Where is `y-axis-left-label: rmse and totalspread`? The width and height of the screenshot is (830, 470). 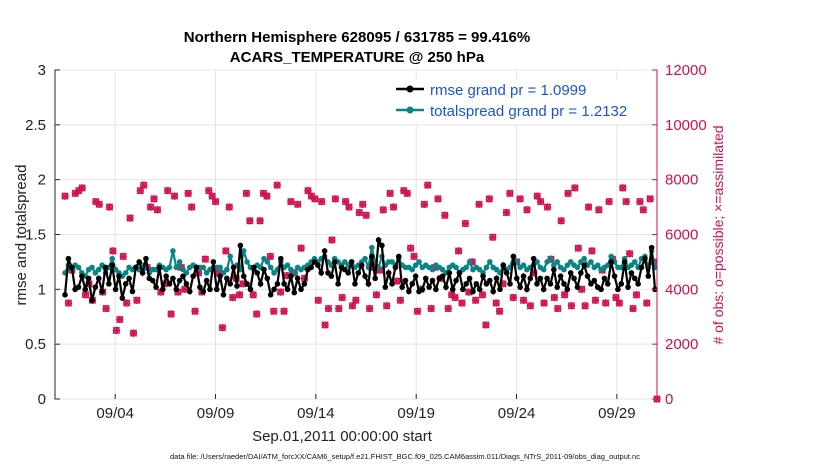
y-axis-left-label: rmse and totalspread is located at coordinates (21, 235).